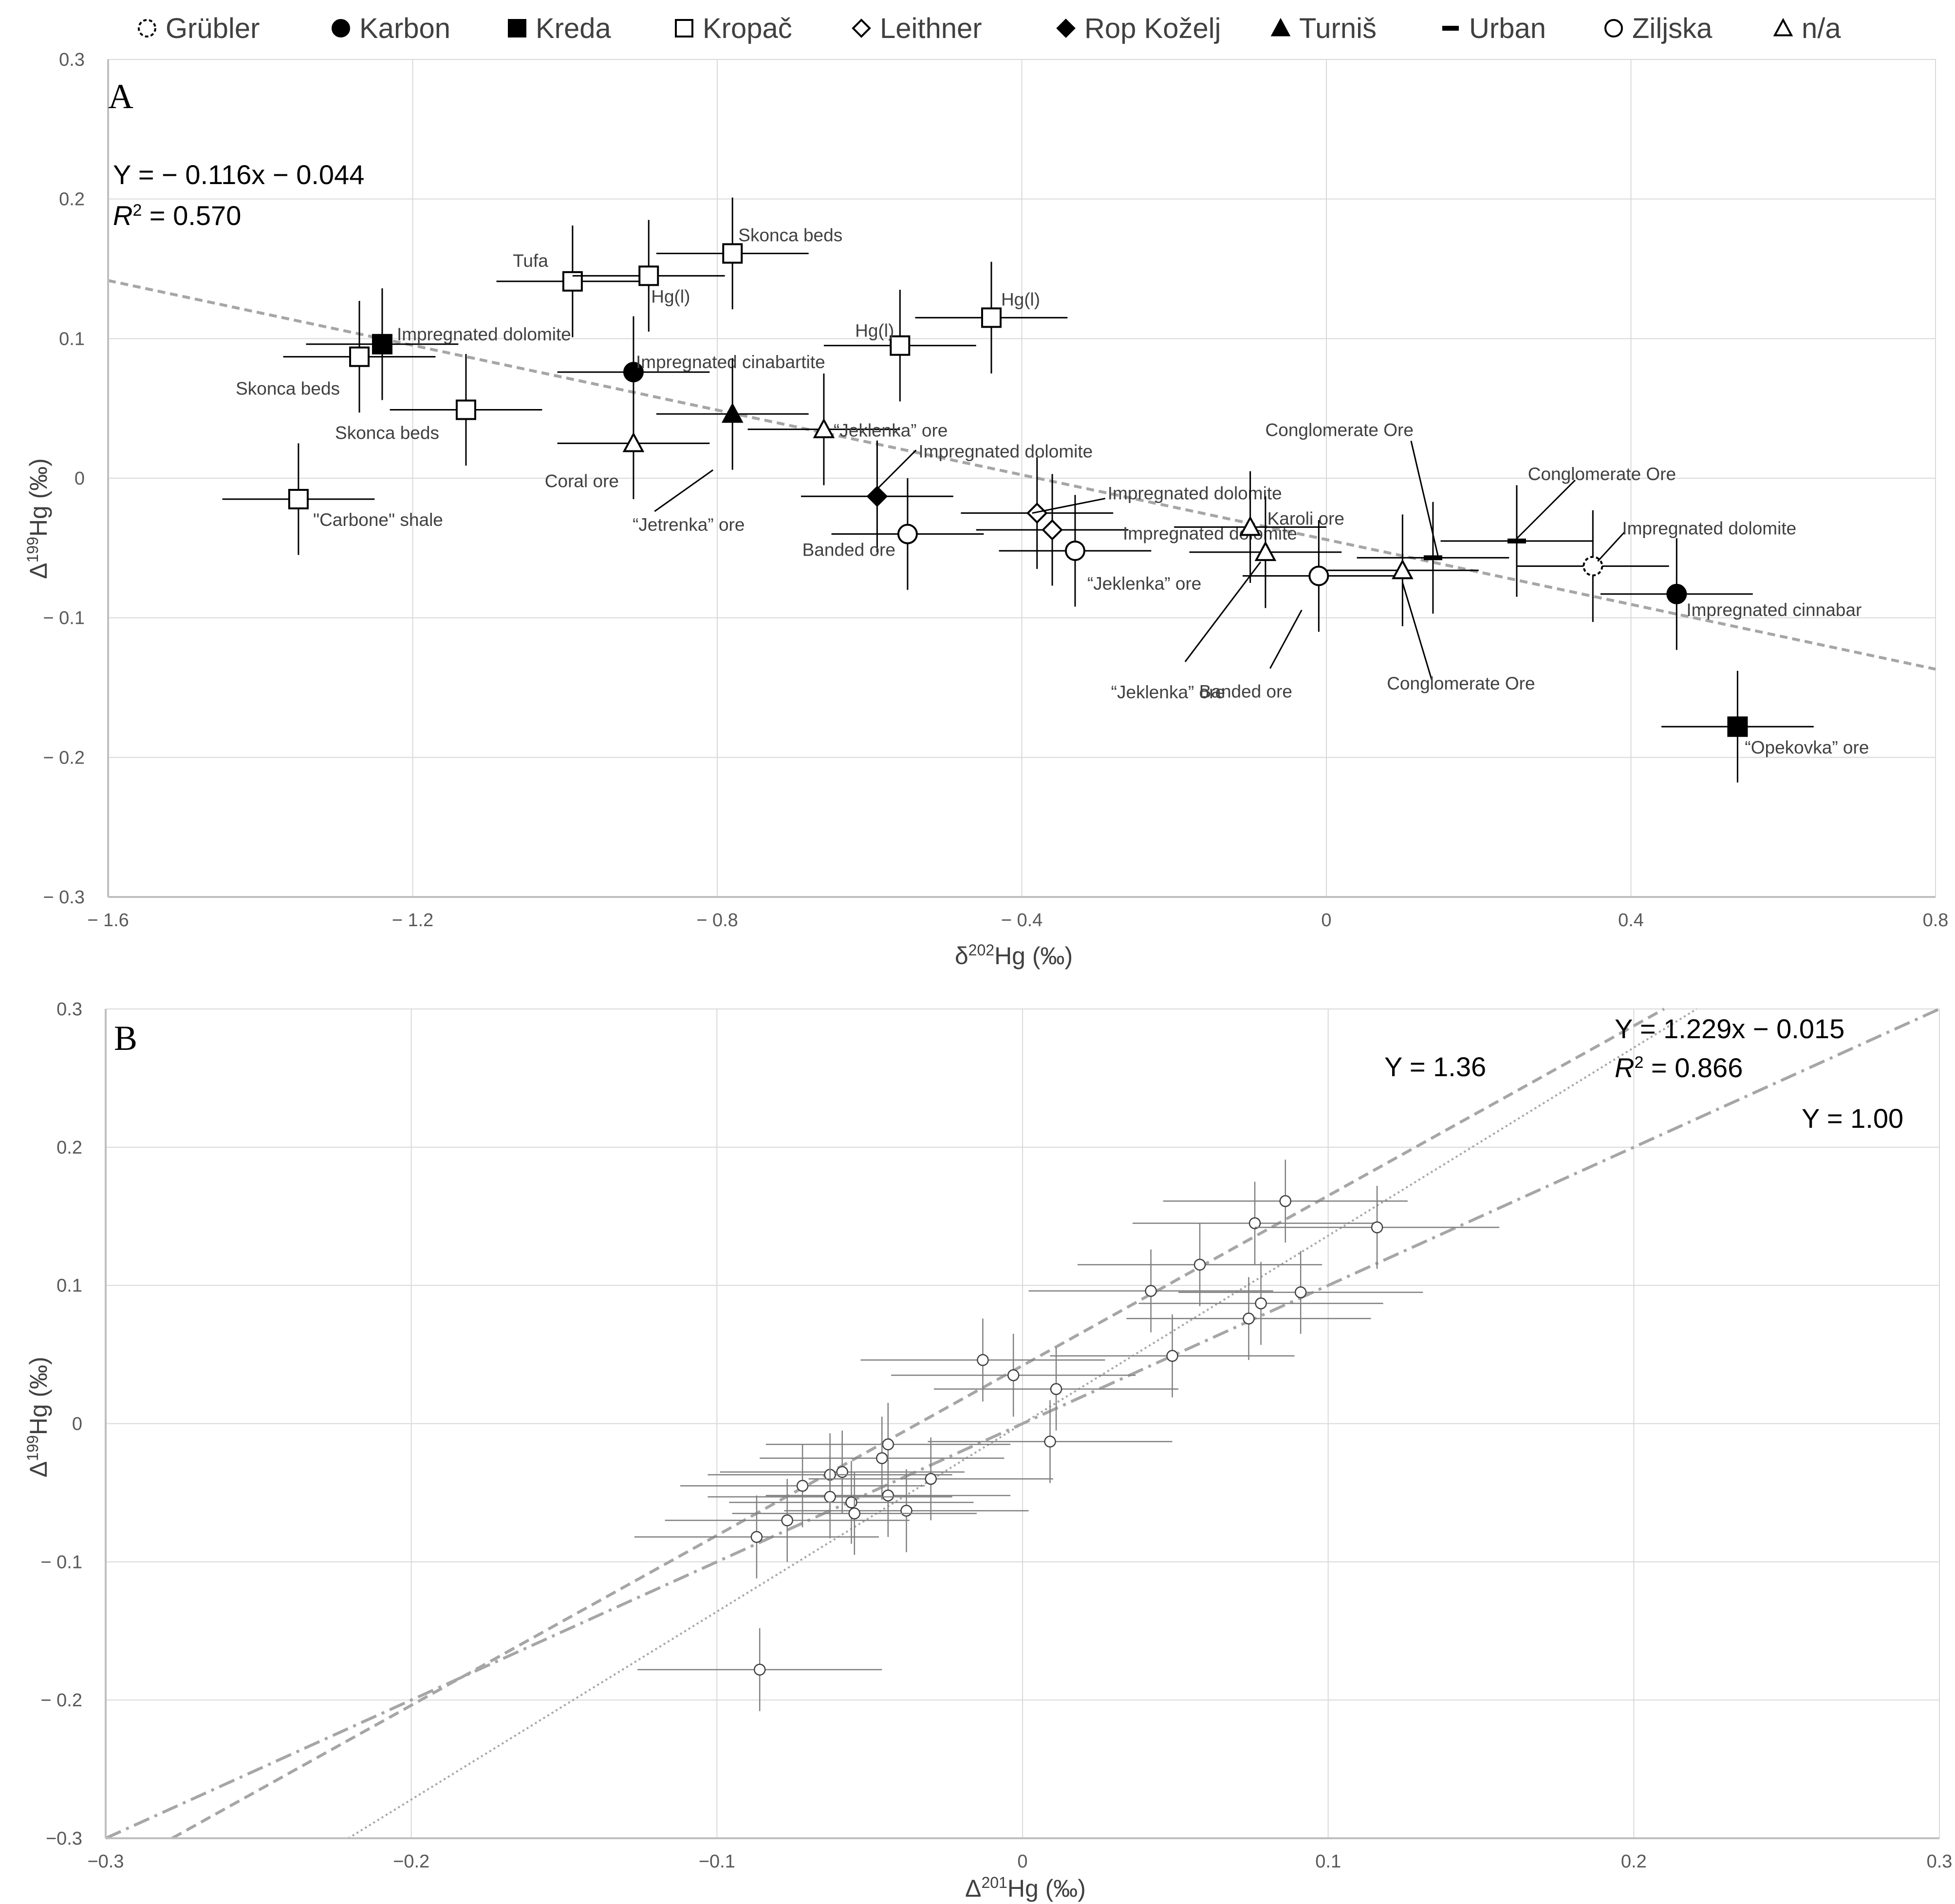  I want to click on legend-label: Ziljska, so click(1672, 28).